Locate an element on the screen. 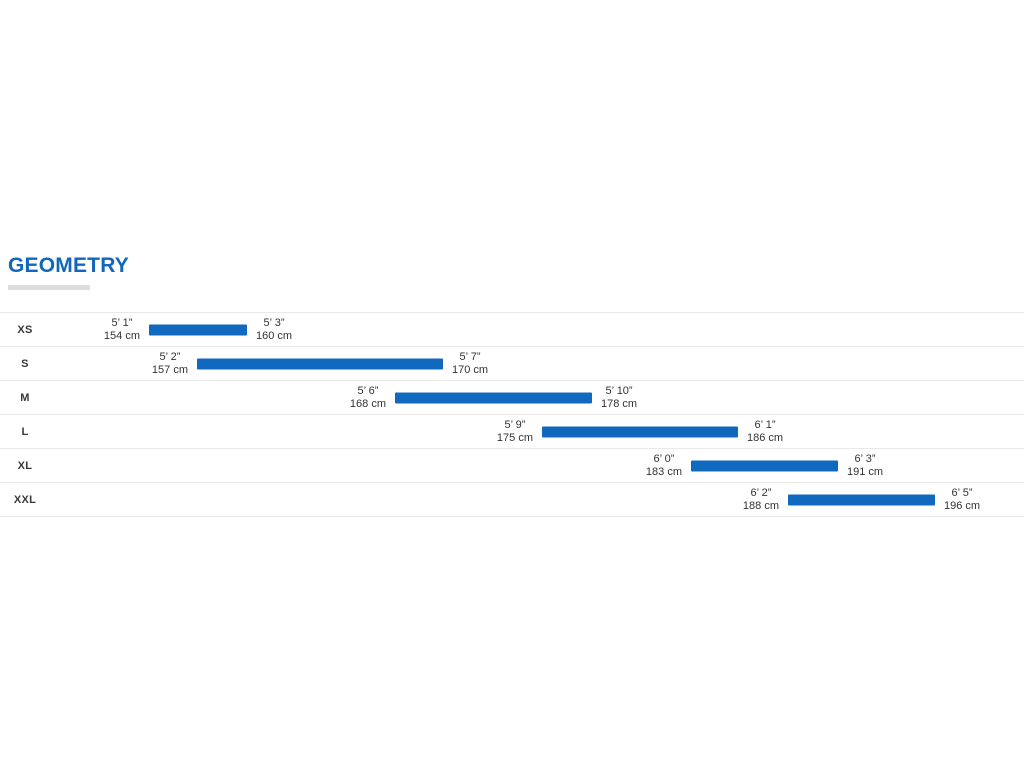 Image resolution: width=1024 pixels, height=768 pixels. size-row-s: S 5’ 2” 157 cm 5’ 7” 170 cm is located at coordinates (512, 364).